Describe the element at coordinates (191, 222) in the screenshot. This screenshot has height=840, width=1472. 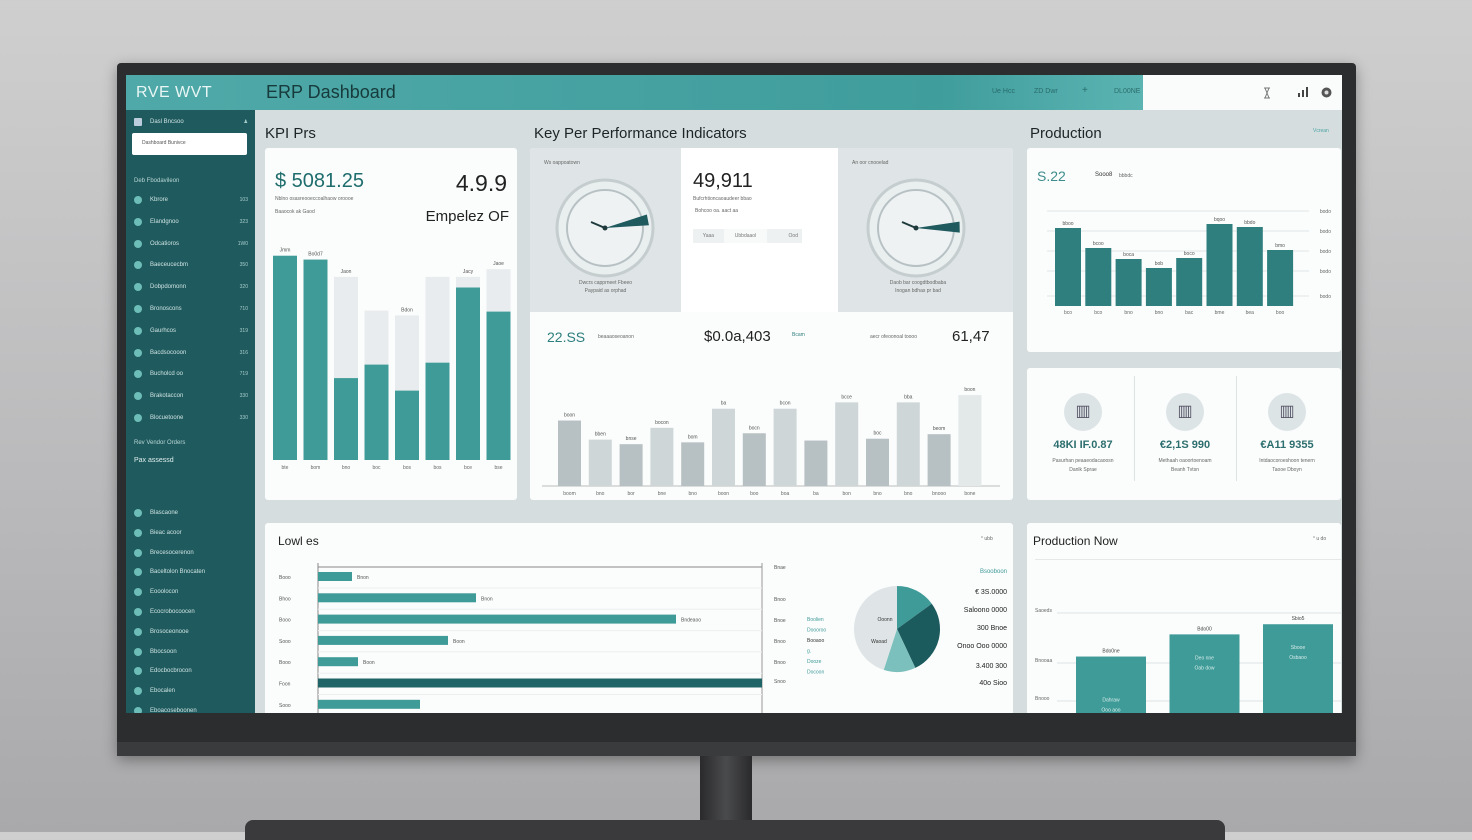
I see `sidebar-item: Elandgnoo 323` at that location.